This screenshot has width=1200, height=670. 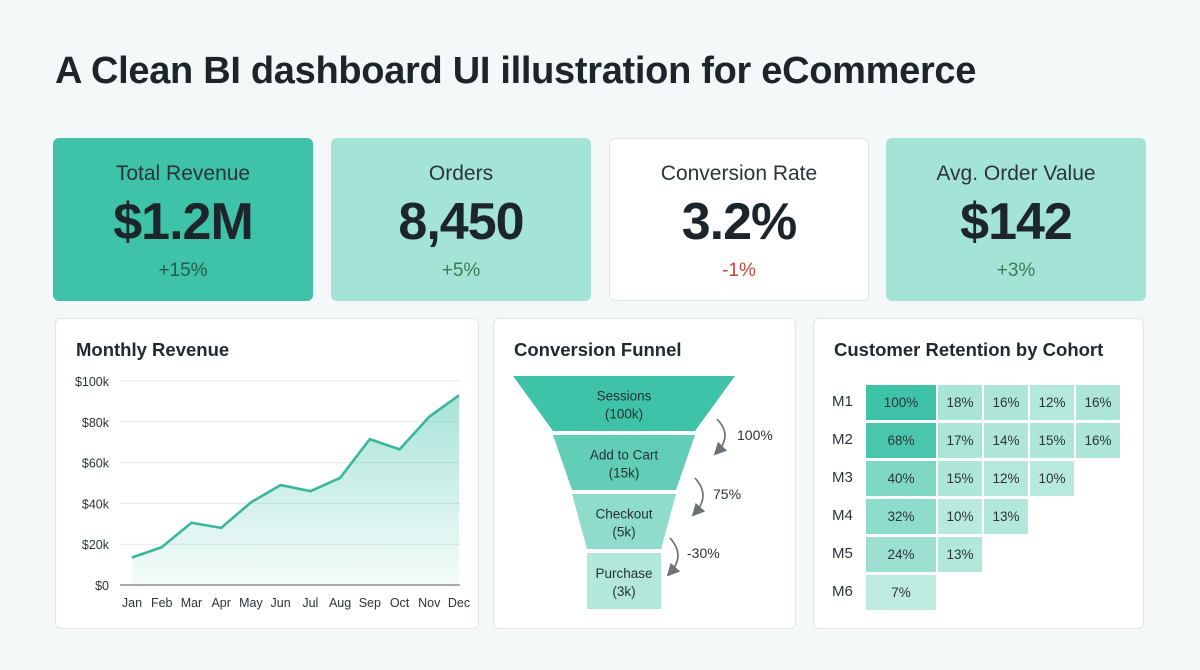 What do you see at coordinates (969, 349) in the screenshot?
I see `chart-title: Customer Retention by Cohort` at bounding box center [969, 349].